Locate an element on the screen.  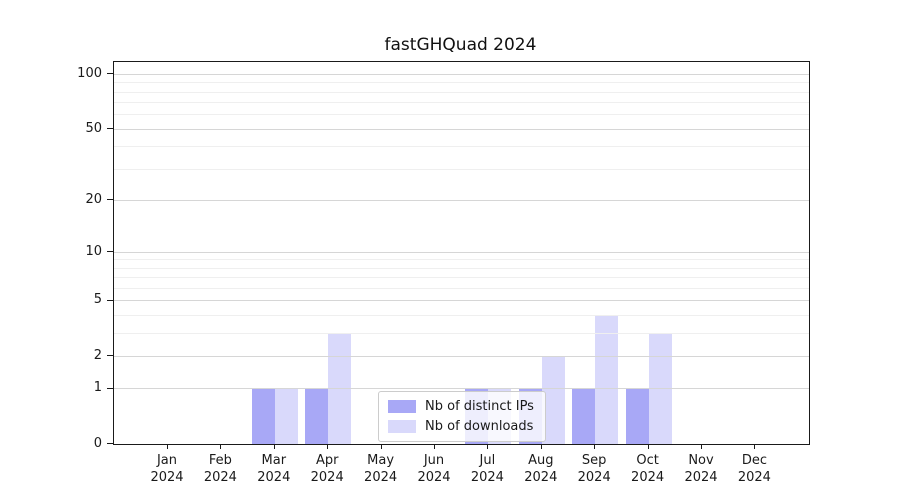
x-tick-mark-apr is located at coordinates (328, 446).